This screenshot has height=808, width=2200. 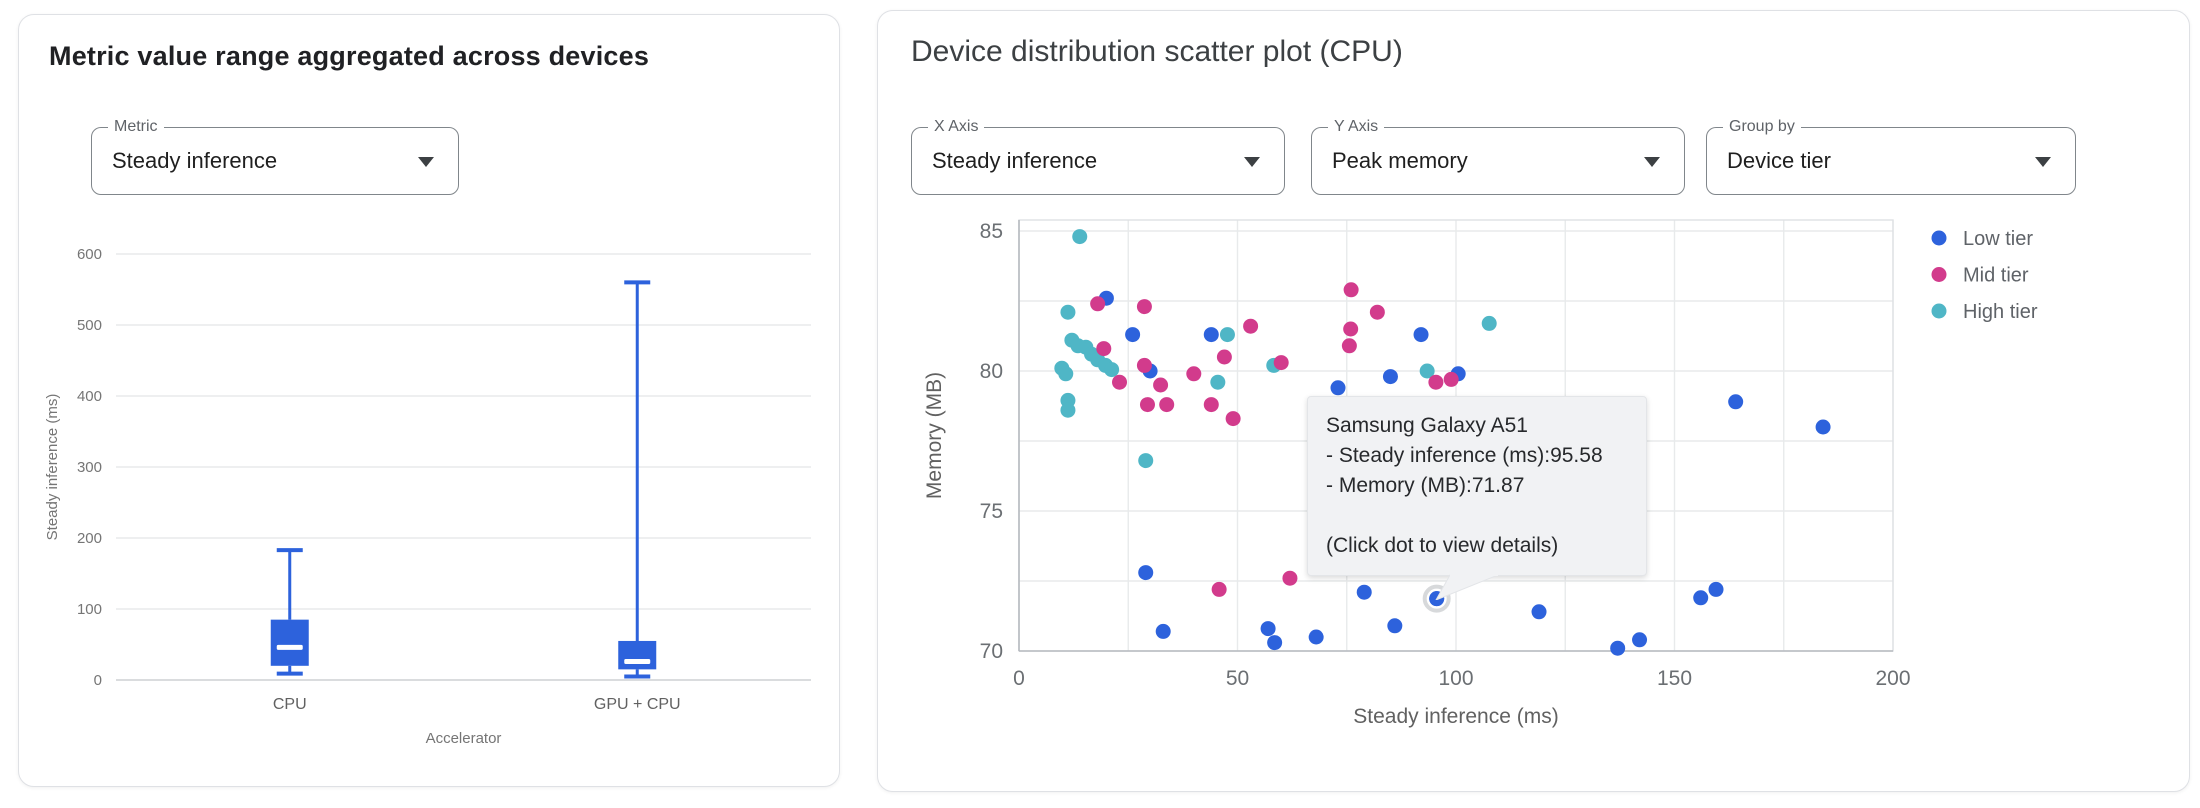 What do you see at coordinates (89, 325) in the screenshot?
I see `y-tick-label: 500` at bounding box center [89, 325].